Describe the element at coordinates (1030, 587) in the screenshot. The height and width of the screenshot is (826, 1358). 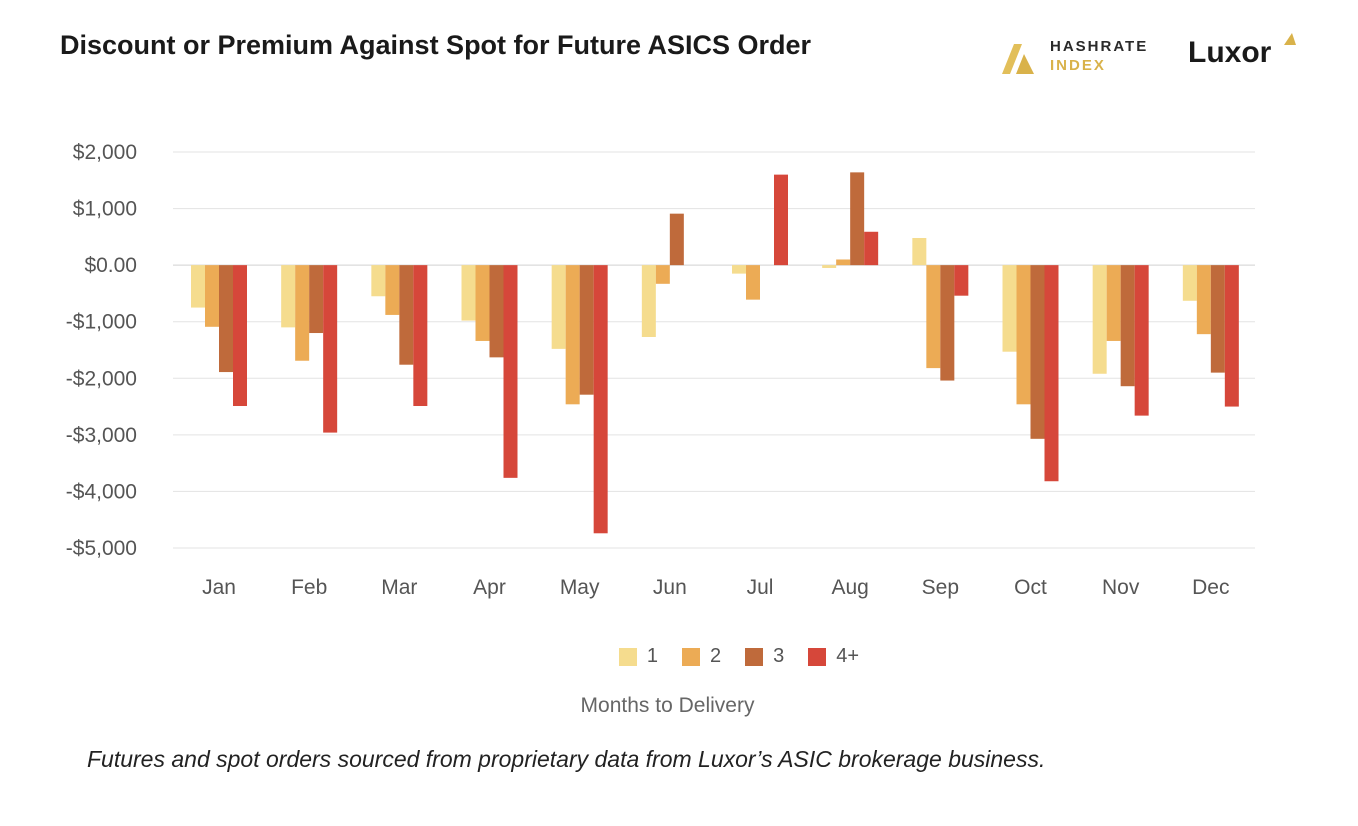
I see `x-tick-label-oct: Oct` at that location.